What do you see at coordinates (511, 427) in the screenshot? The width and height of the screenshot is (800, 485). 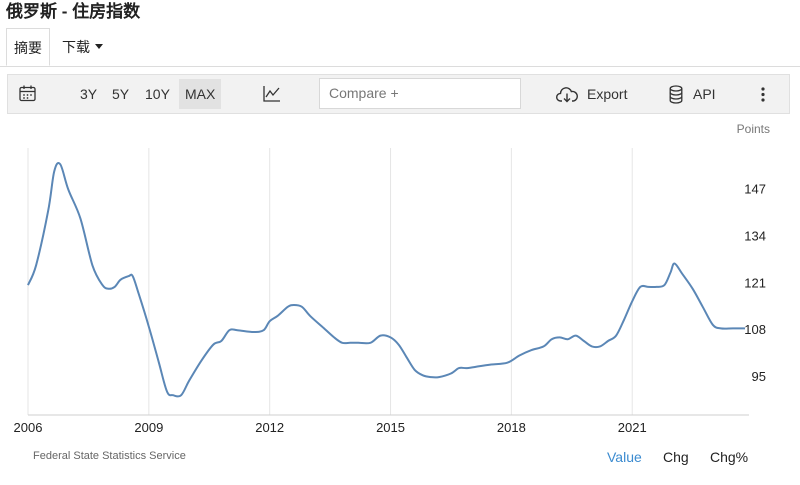 I see `x-tick-label-2018: 2018` at bounding box center [511, 427].